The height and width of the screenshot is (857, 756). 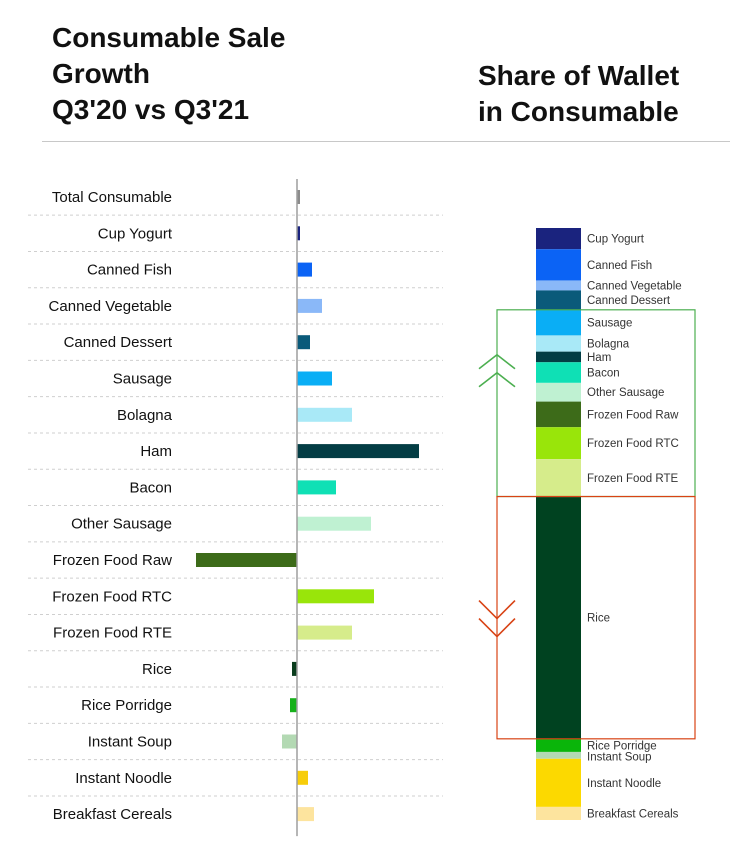 What do you see at coordinates (335, 596) in the screenshot?
I see `growth-bar-frozen-food-rtc` at bounding box center [335, 596].